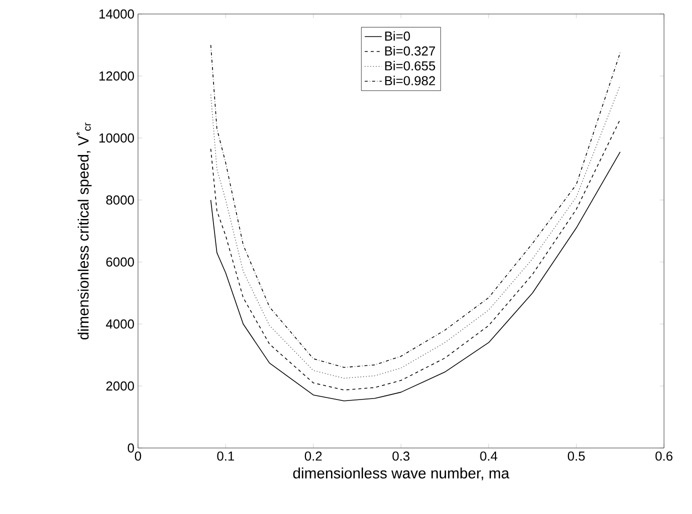 This screenshot has height=514, width=692. I want to click on x-tick-label: 0.3, so click(401, 456).